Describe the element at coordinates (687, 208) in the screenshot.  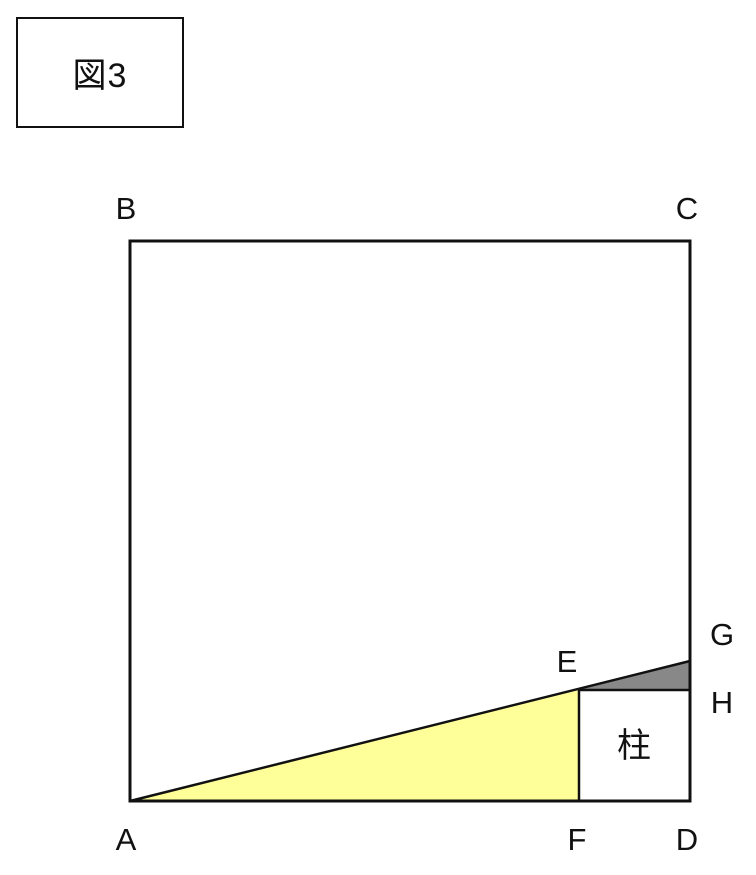
I see `label-c: C` at that location.